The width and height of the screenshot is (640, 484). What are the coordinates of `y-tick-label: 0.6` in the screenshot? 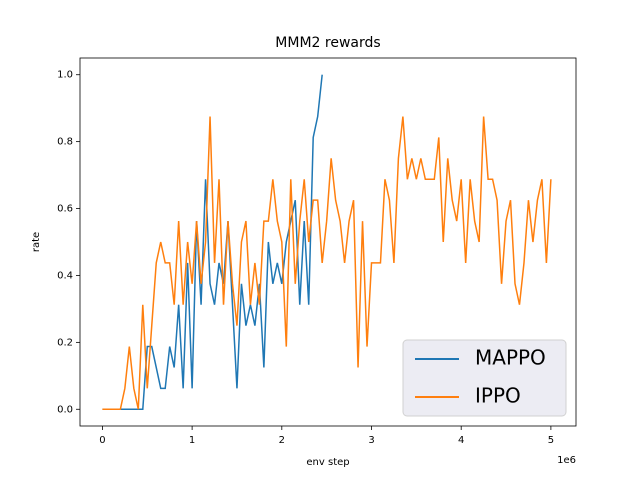 It's located at (65, 209).